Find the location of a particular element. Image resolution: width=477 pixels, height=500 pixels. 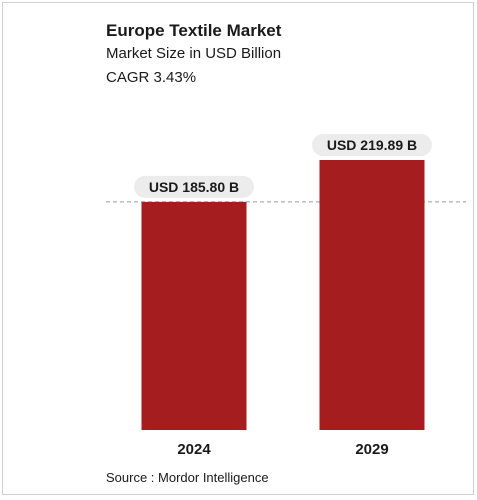

chart-title: Europe Textile Market is located at coordinates (194, 30).